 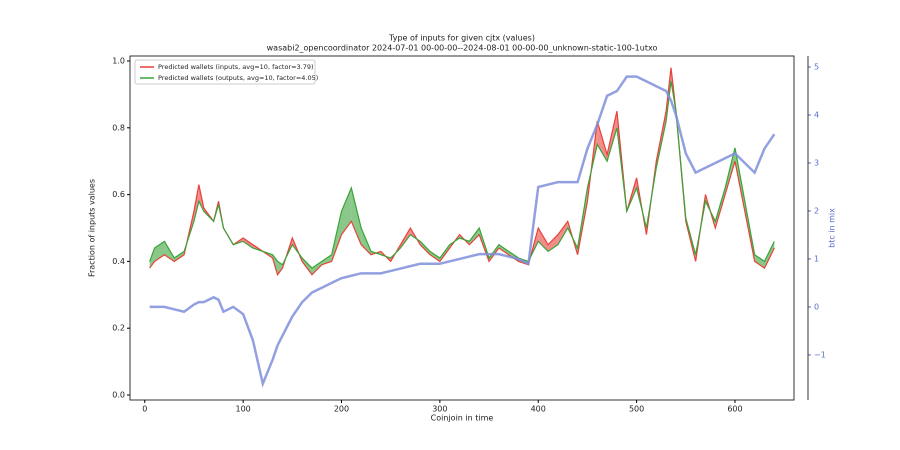 I want to click on y2-tick-label: −1, so click(x=820, y=354).